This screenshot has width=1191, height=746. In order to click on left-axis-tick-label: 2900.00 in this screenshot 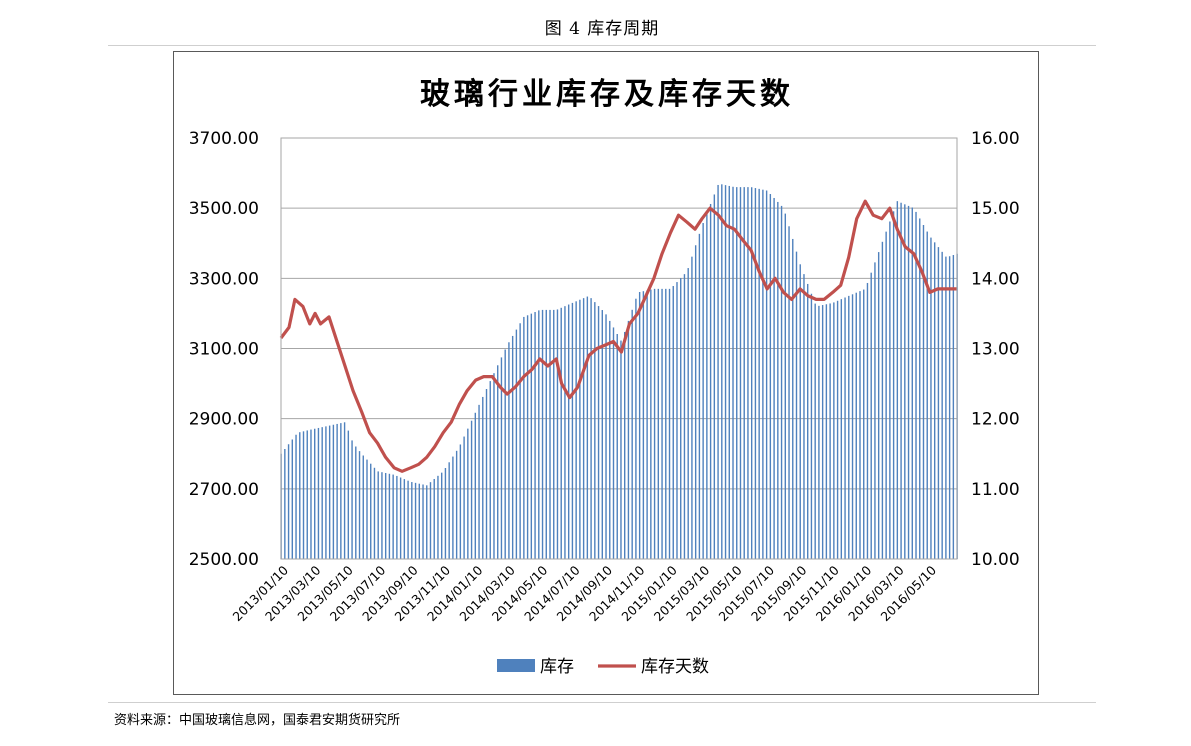, I will do `click(224, 420)`.